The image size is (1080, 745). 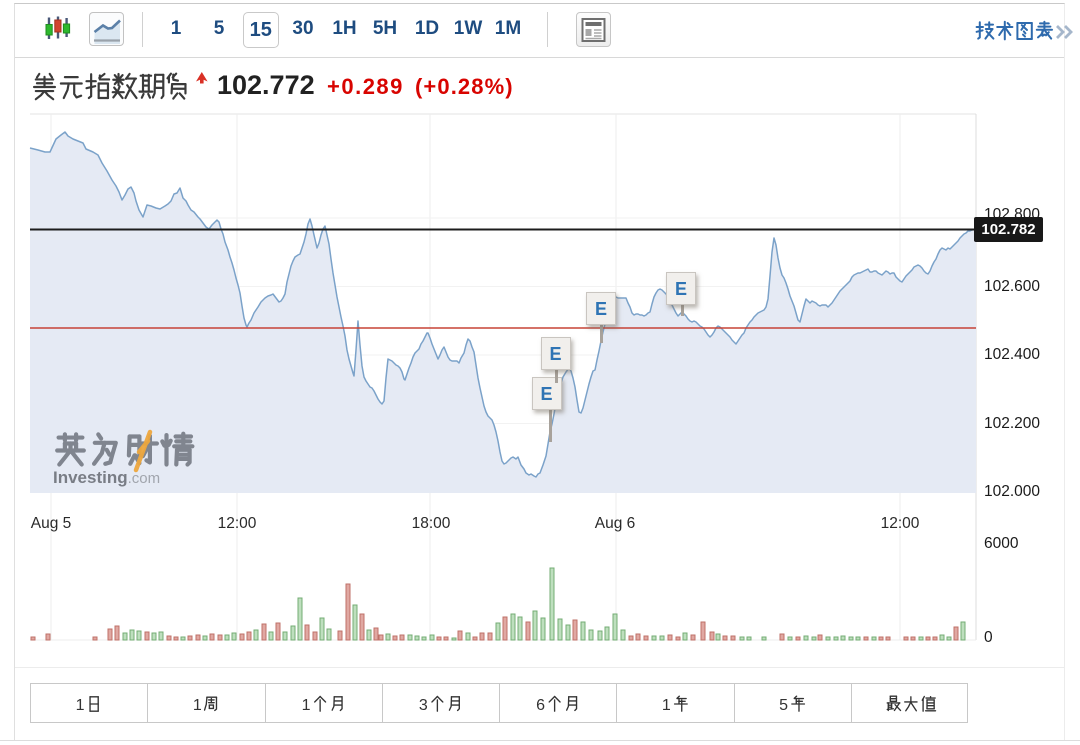 I want to click on svg-text: 3, so click(x=423, y=705).